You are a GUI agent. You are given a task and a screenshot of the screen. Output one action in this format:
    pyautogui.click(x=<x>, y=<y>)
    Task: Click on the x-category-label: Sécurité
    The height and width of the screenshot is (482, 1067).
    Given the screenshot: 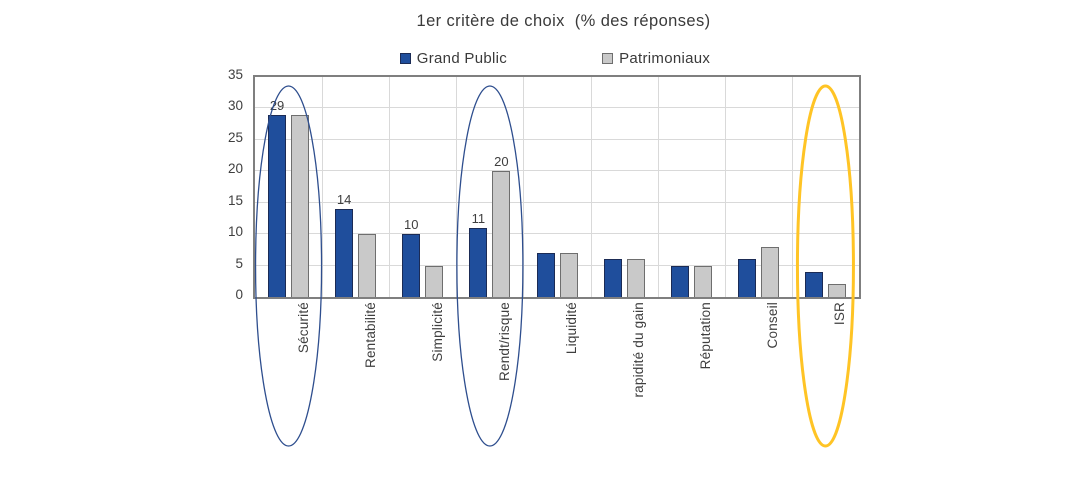 What is the action you would take?
    pyautogui.click(x=303, y=328)
    